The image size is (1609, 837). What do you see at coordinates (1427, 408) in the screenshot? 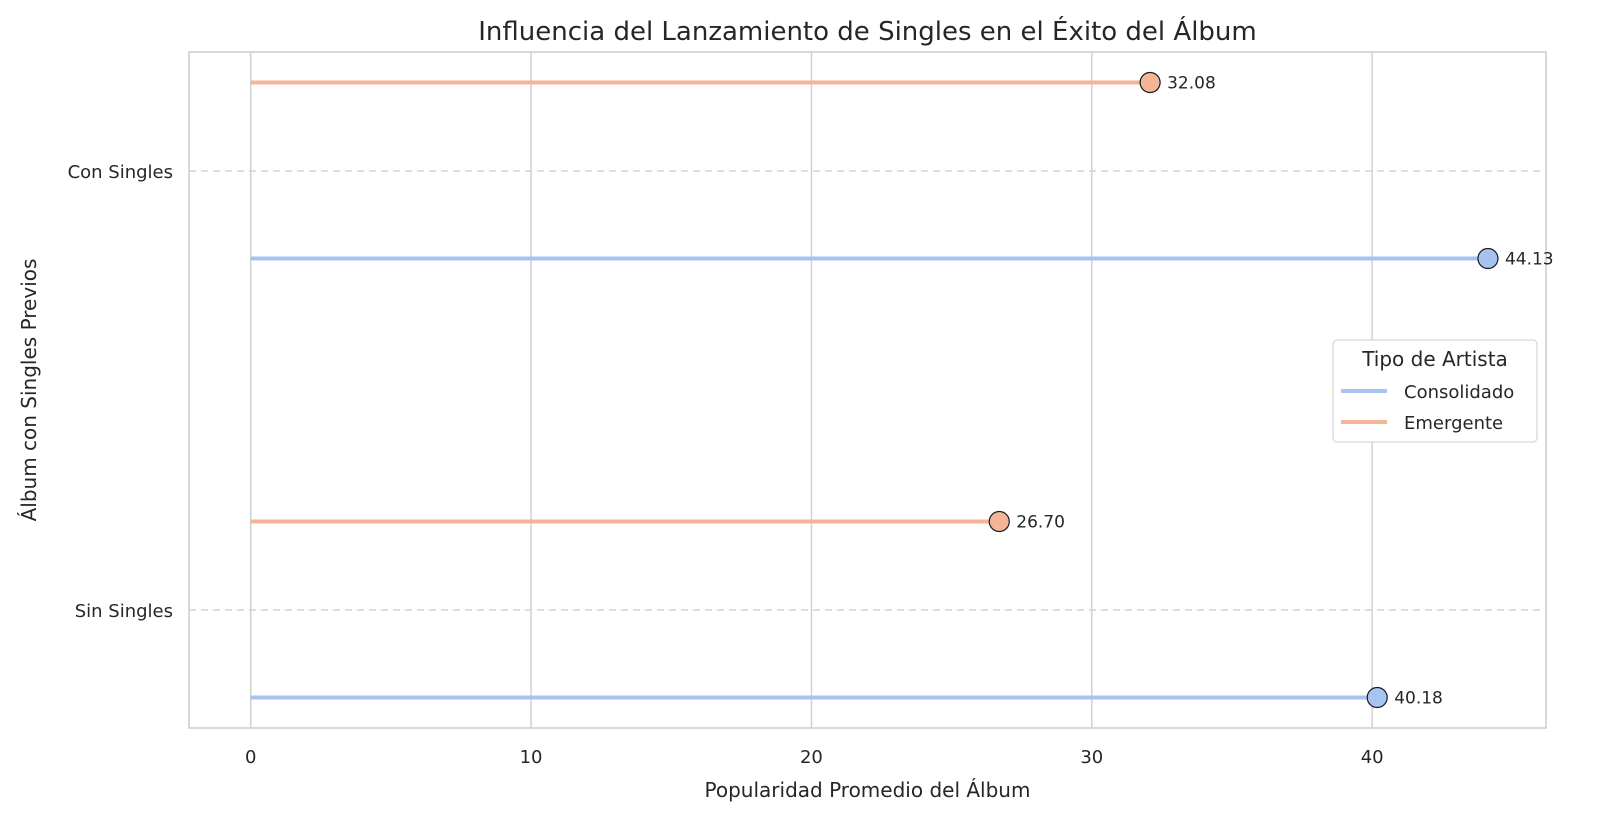
I see `legend-items: Consolidado Emergente` at bounding box center [1427, 408].